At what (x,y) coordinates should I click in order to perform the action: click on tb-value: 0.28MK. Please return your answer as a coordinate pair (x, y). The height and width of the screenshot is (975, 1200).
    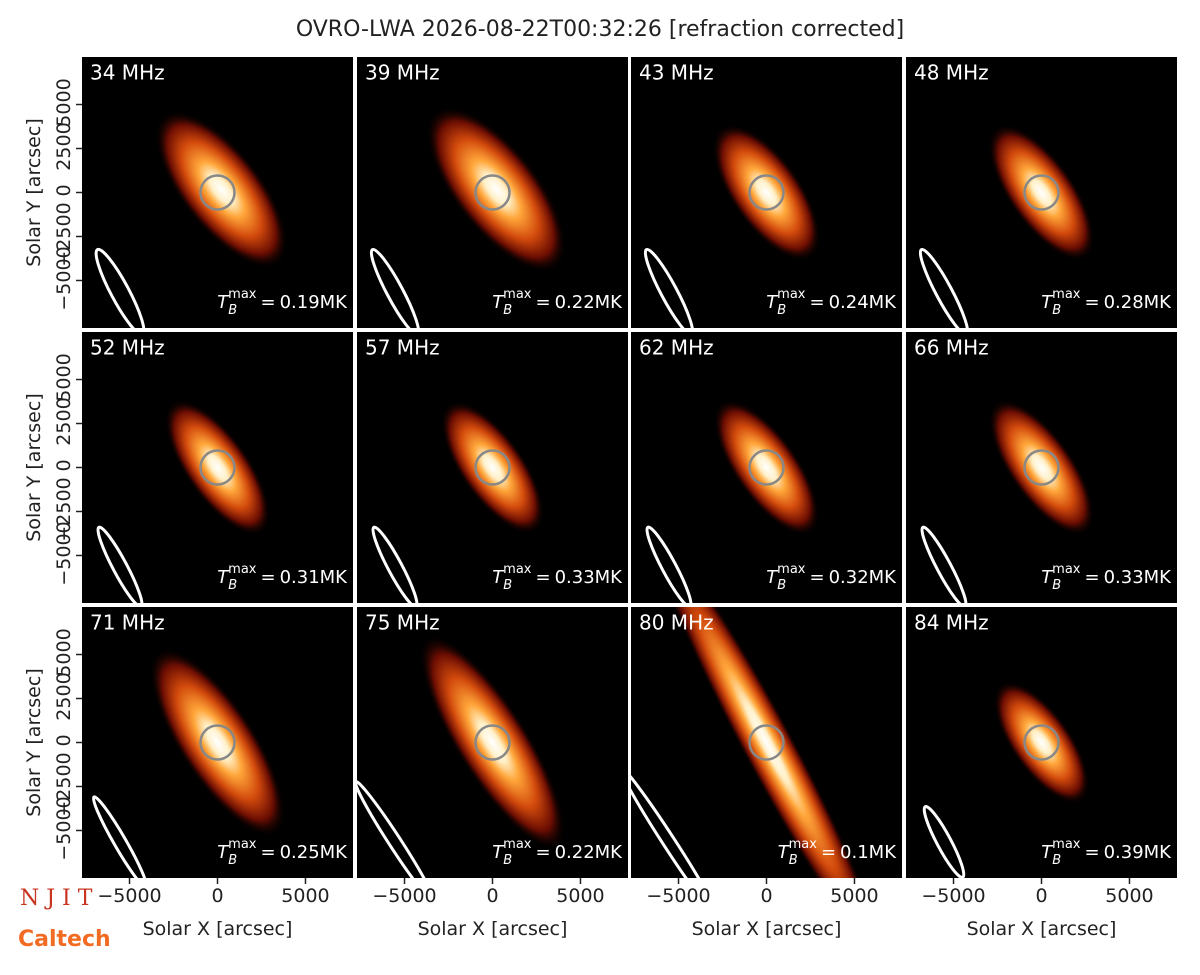
    Looking at the image, I should click on (1138, 302).